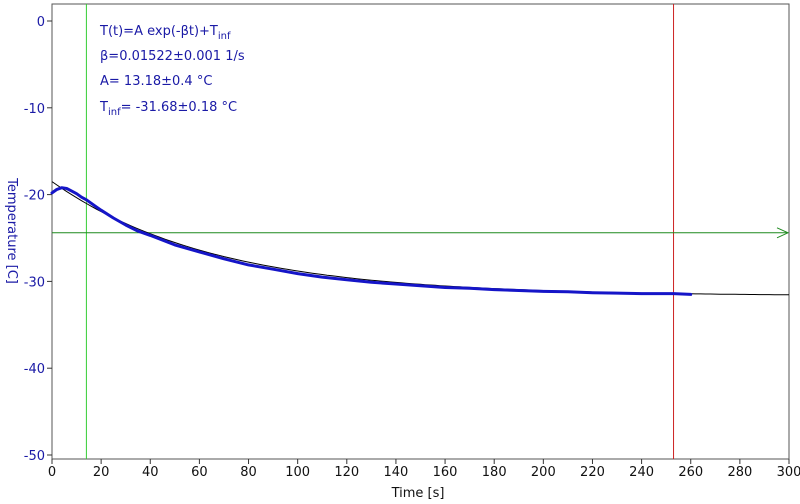 Image resolution: width=800 pixels, height=504 pixels. I want to click on fit-a-value: A= 13.18±0.4 °C, so click(156, 81).